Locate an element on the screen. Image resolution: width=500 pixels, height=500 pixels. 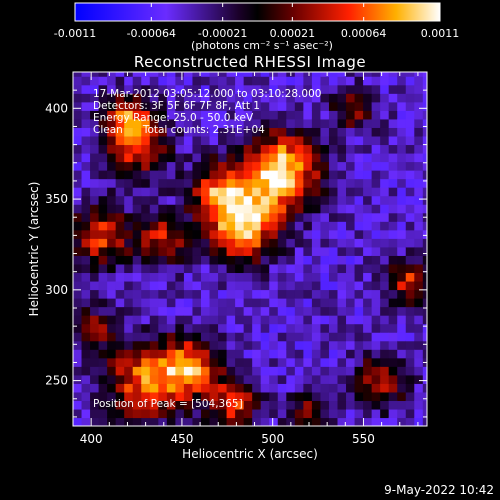
colorbar-tick-label: 0.00064 is located at coordinates (364, 33).